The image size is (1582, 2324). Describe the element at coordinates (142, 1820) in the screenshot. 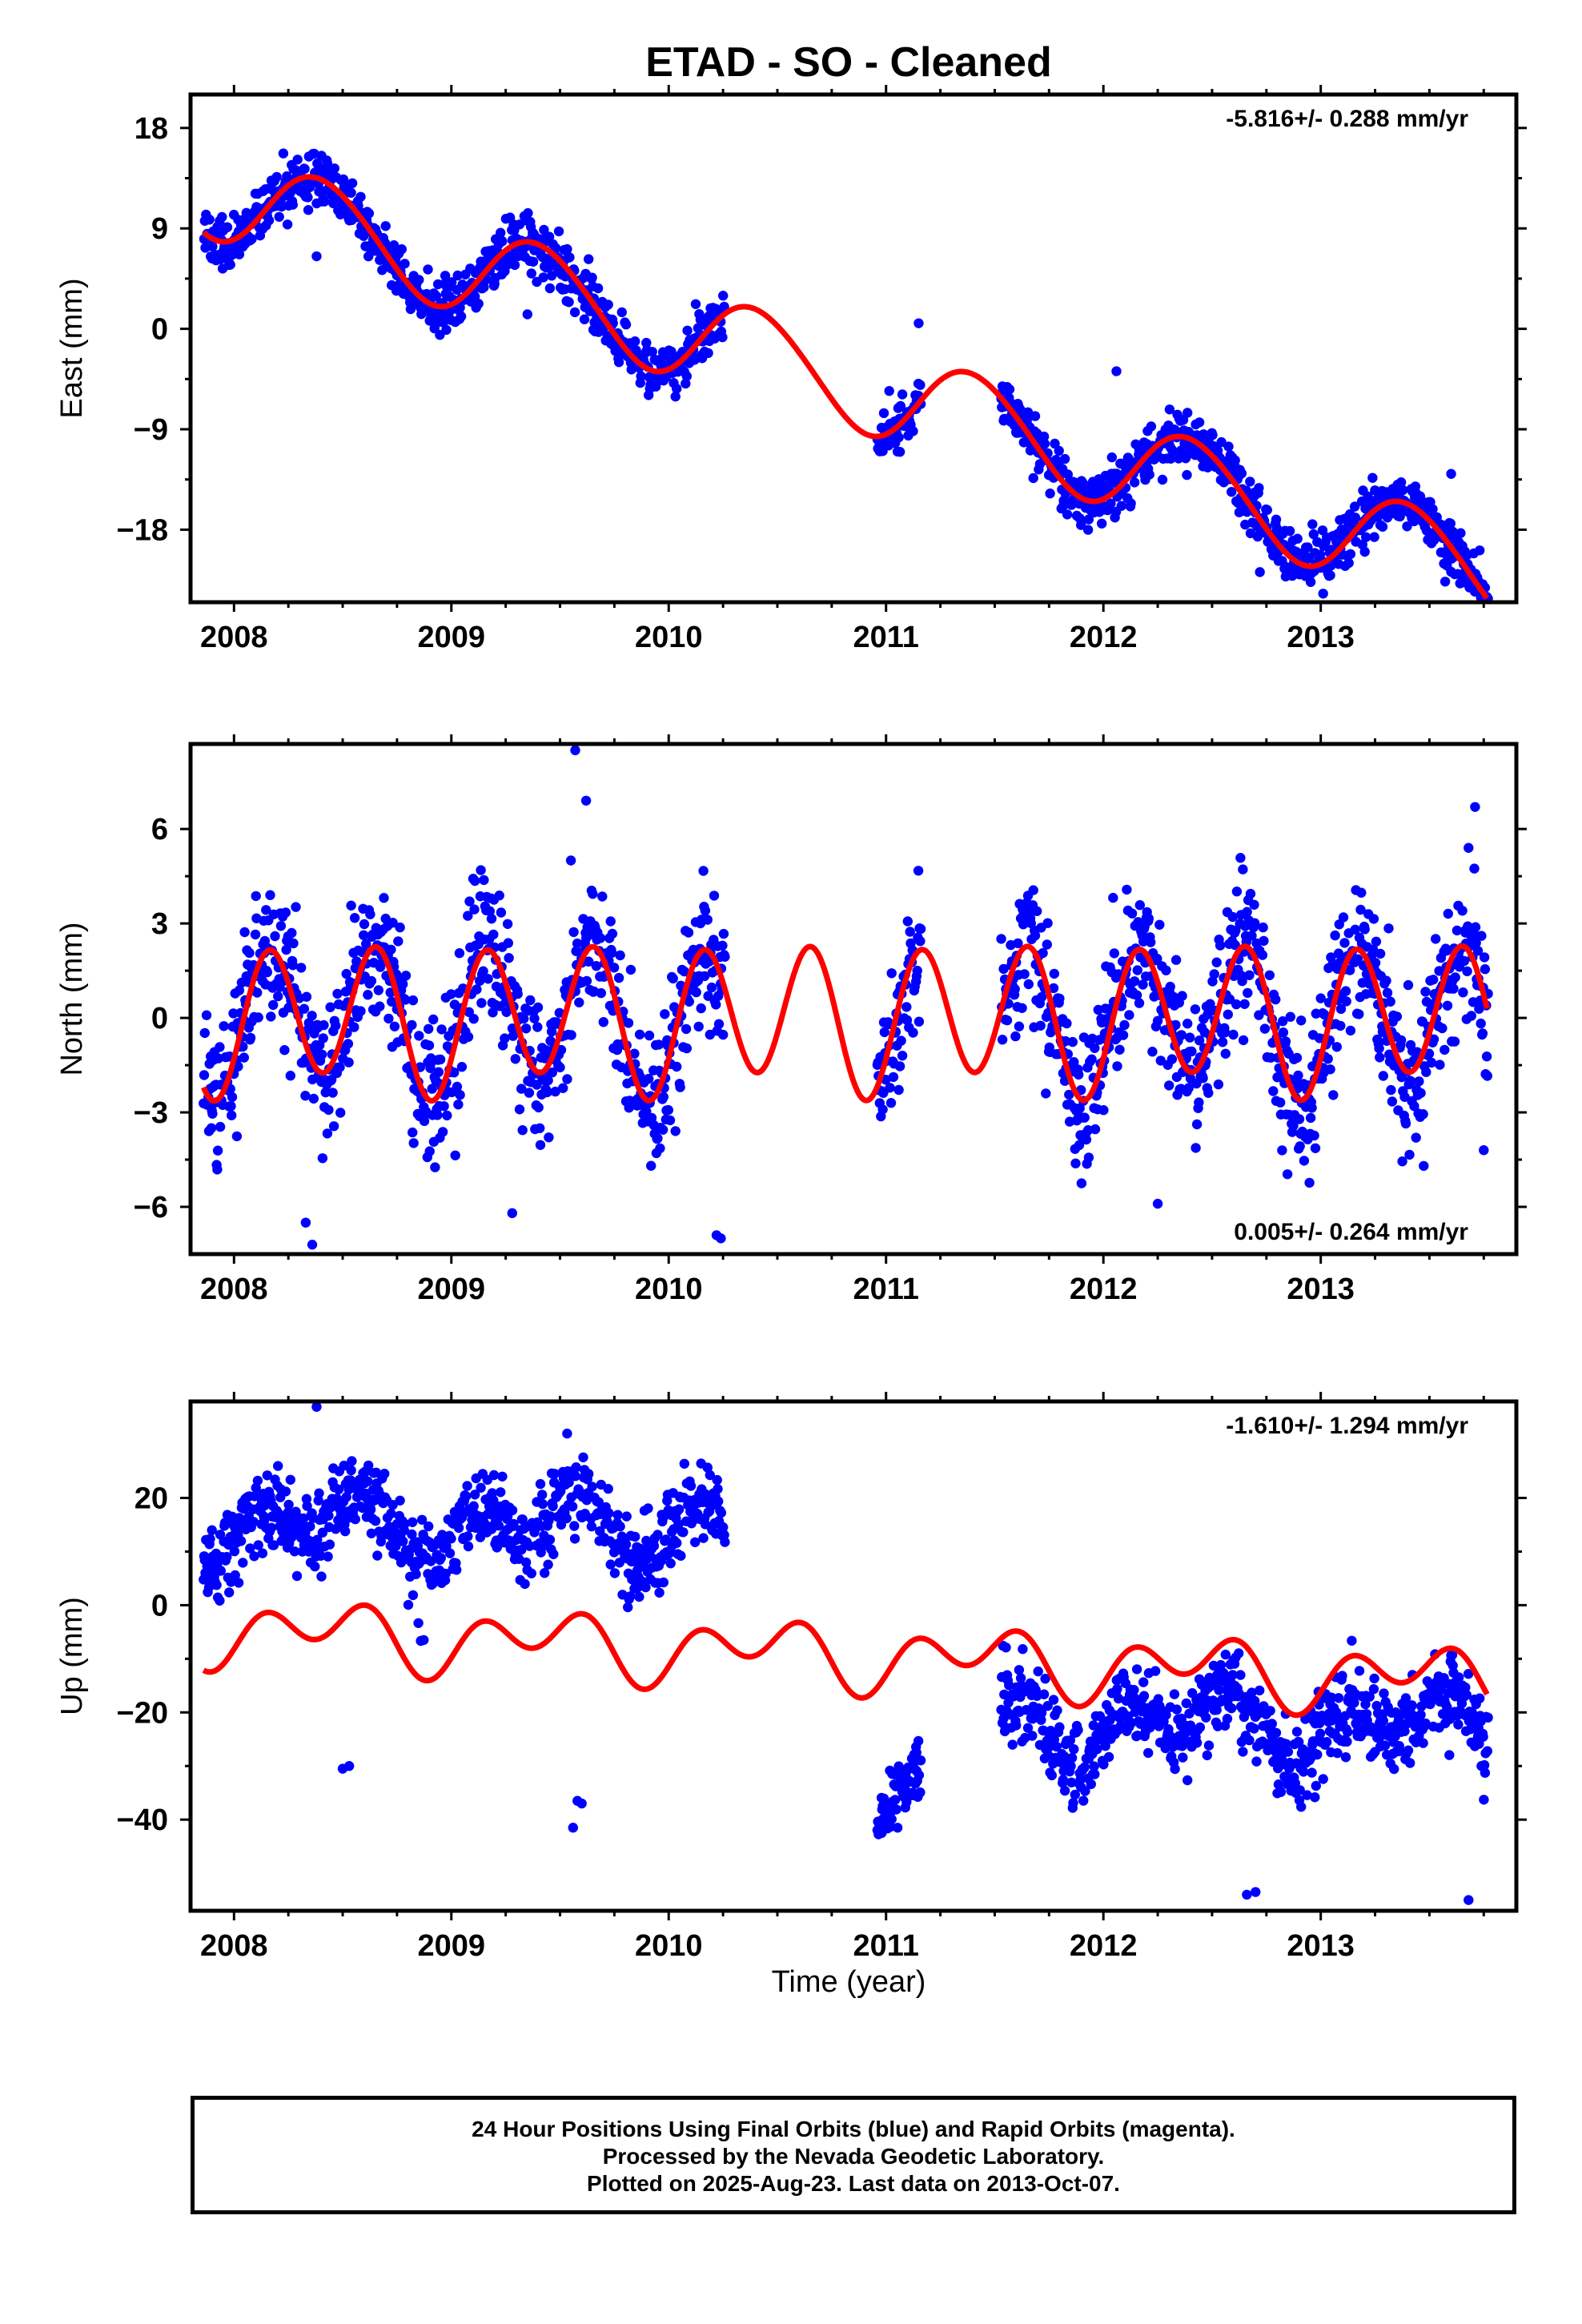

I see `y-tick-label: −40` at that location.